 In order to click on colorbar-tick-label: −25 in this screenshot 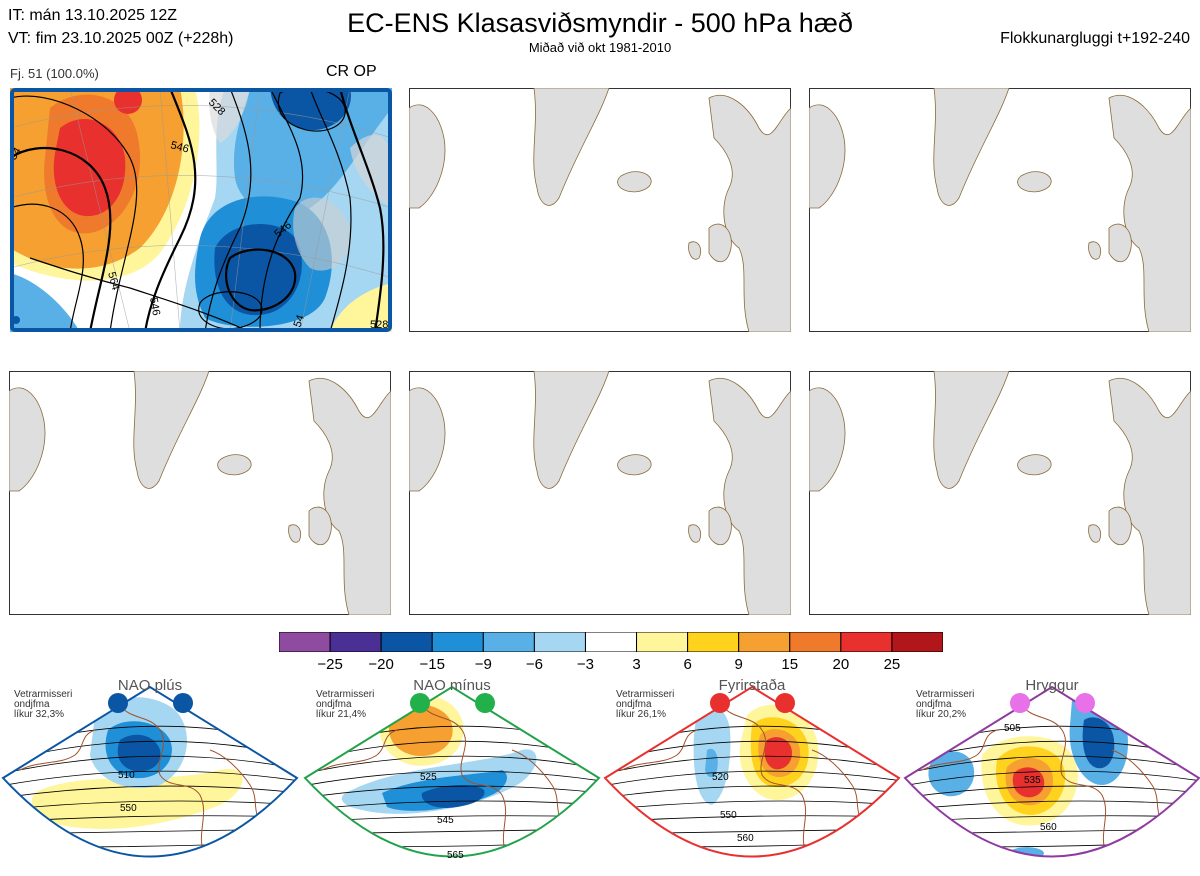, I will do `click(330, 664)`.